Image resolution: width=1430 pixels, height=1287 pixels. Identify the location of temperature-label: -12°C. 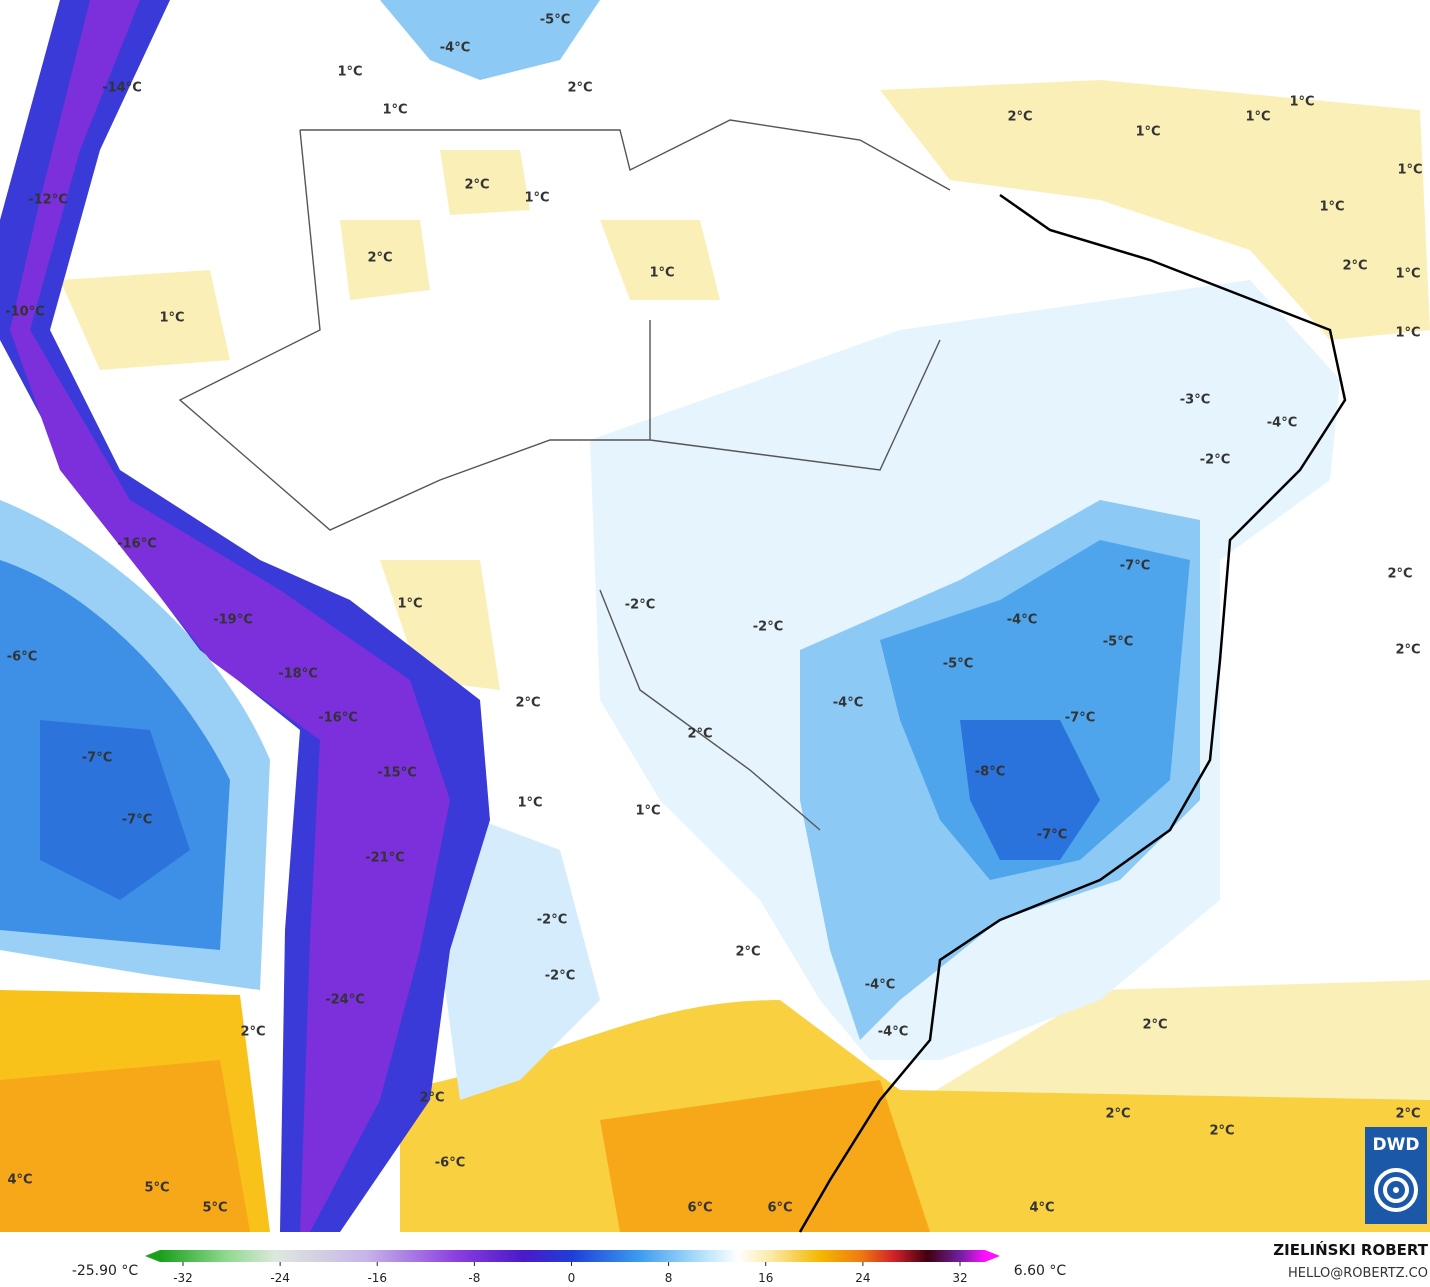
(48, 200).